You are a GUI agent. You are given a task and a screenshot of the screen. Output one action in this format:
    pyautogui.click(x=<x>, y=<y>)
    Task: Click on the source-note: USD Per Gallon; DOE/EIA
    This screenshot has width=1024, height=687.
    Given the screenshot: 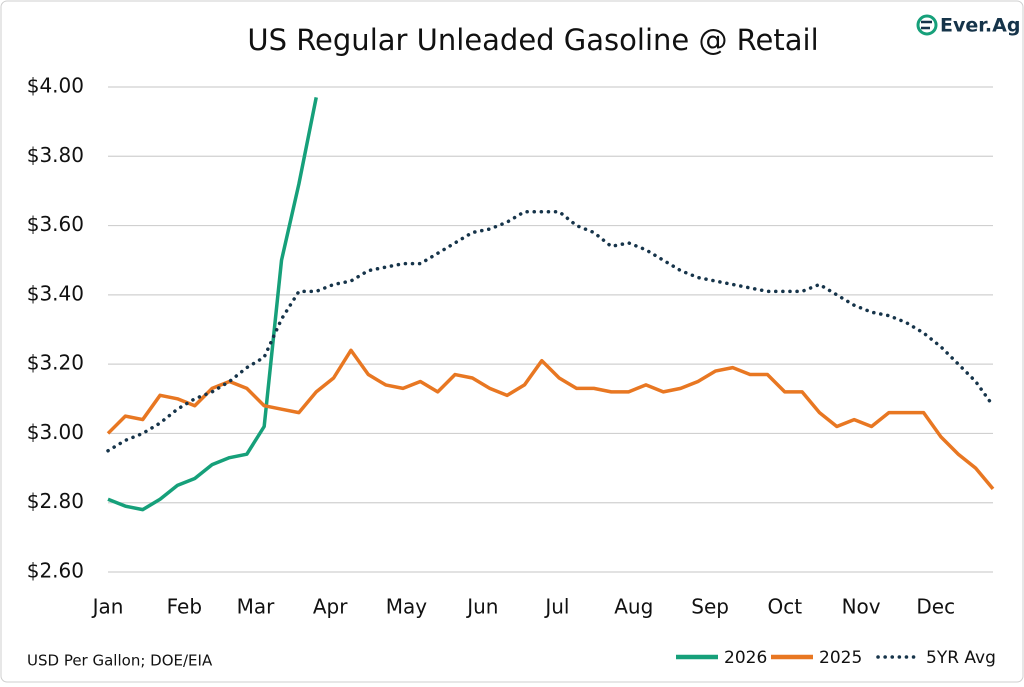 What is the action you would take?
    pyautogui.click(x=120, y=661)
    